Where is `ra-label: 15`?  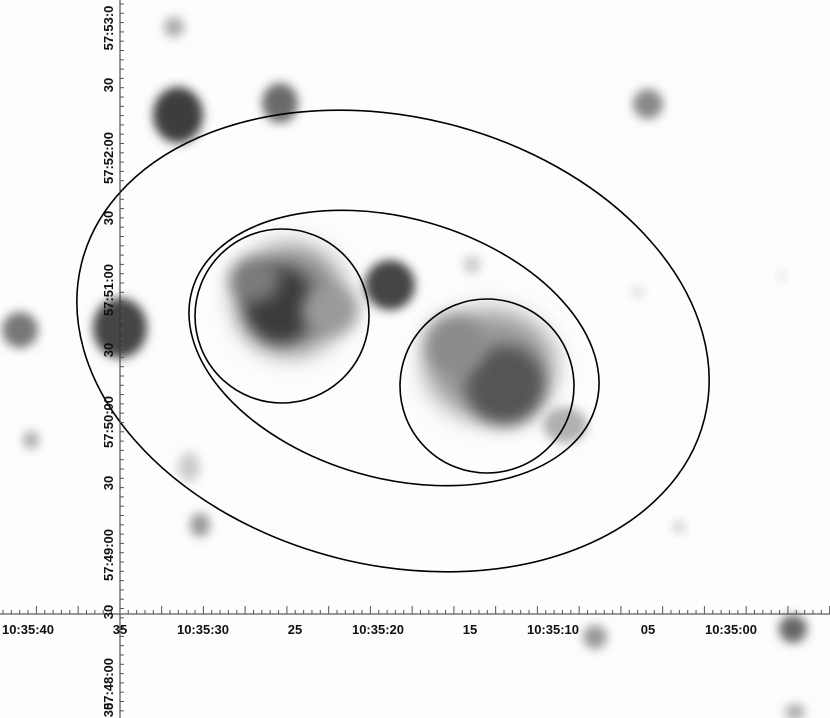
ra-label: 15 is located at coordinates (470, 629).